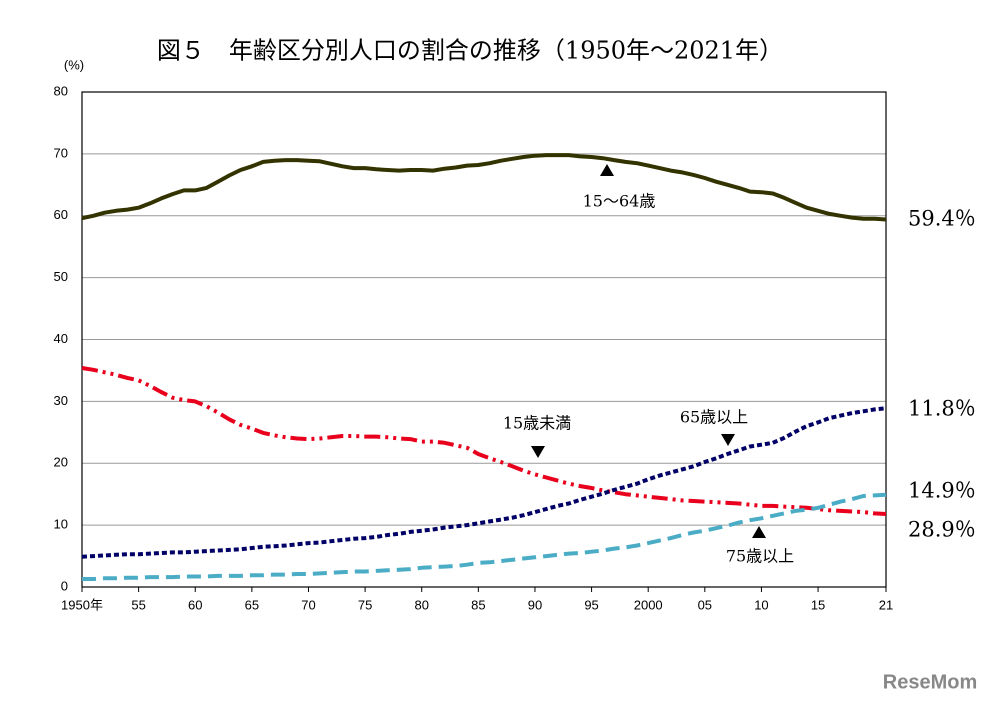 The height and width of the screenshot is (705, 993). What do you see at coordinates (619, 201) in the screenshot?
I see `series-label: 15～64歳` at bounding box center [619, 201].